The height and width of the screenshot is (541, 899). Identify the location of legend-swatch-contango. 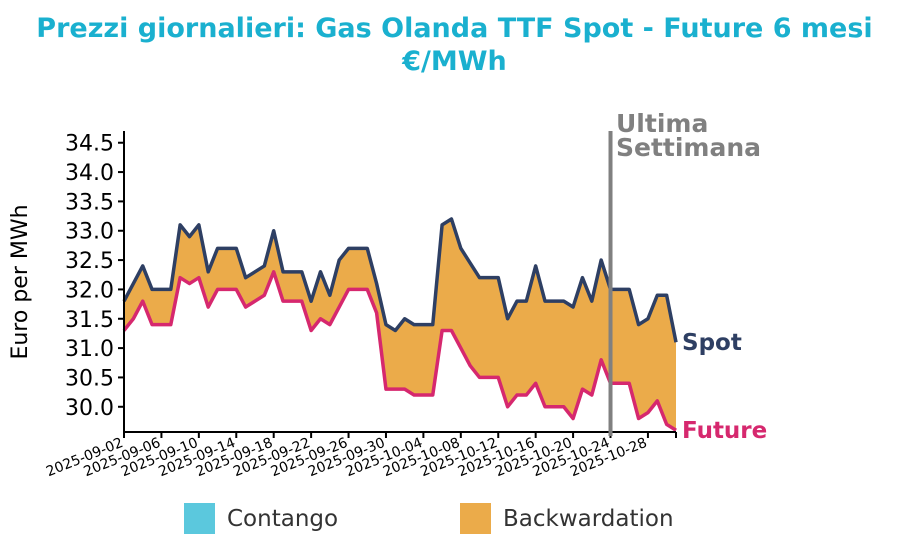
(199, 518).